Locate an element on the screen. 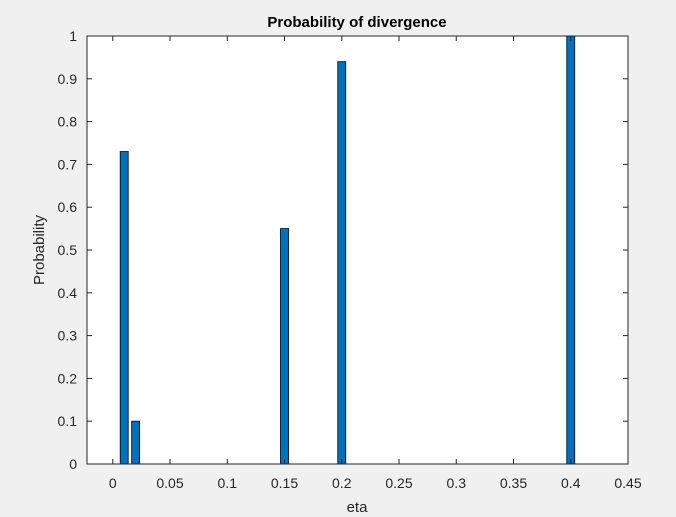 Image resolution: width=676 pixels, height=517 pixels. x-axis-label: eta is located at coordinates (358, 507).